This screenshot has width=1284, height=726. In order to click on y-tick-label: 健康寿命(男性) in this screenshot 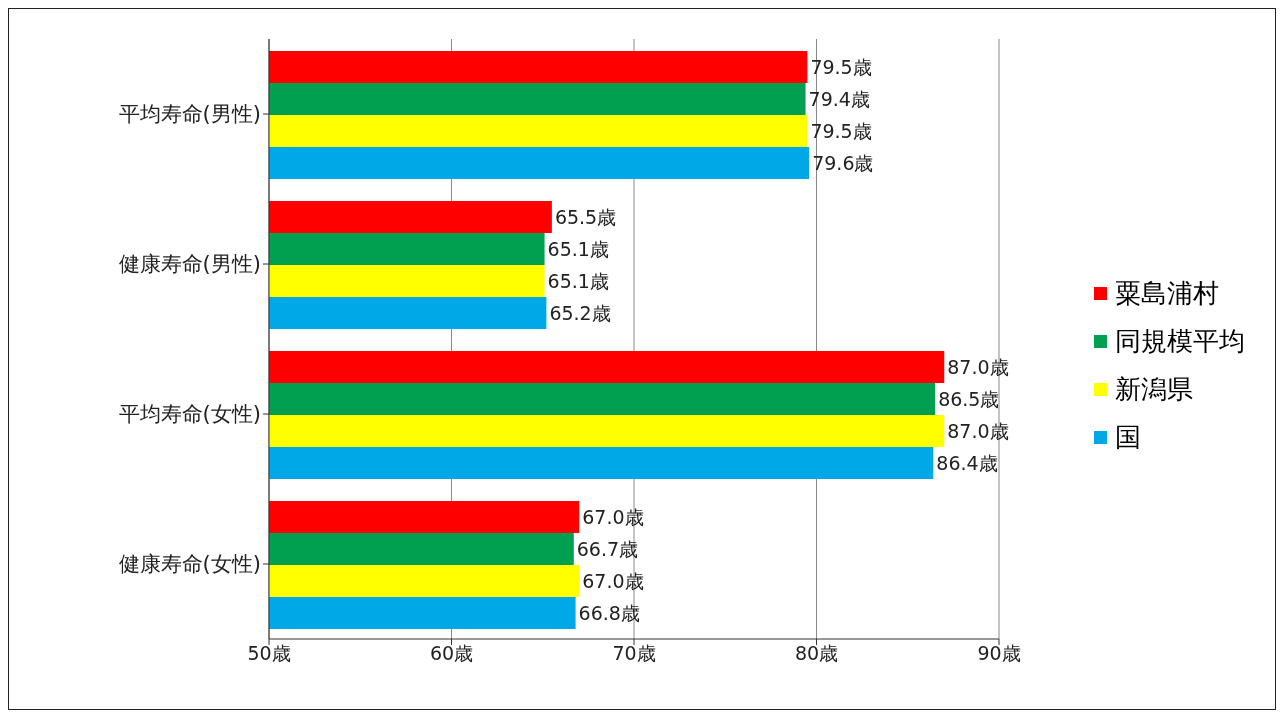, I will do `click(189, 264)`.